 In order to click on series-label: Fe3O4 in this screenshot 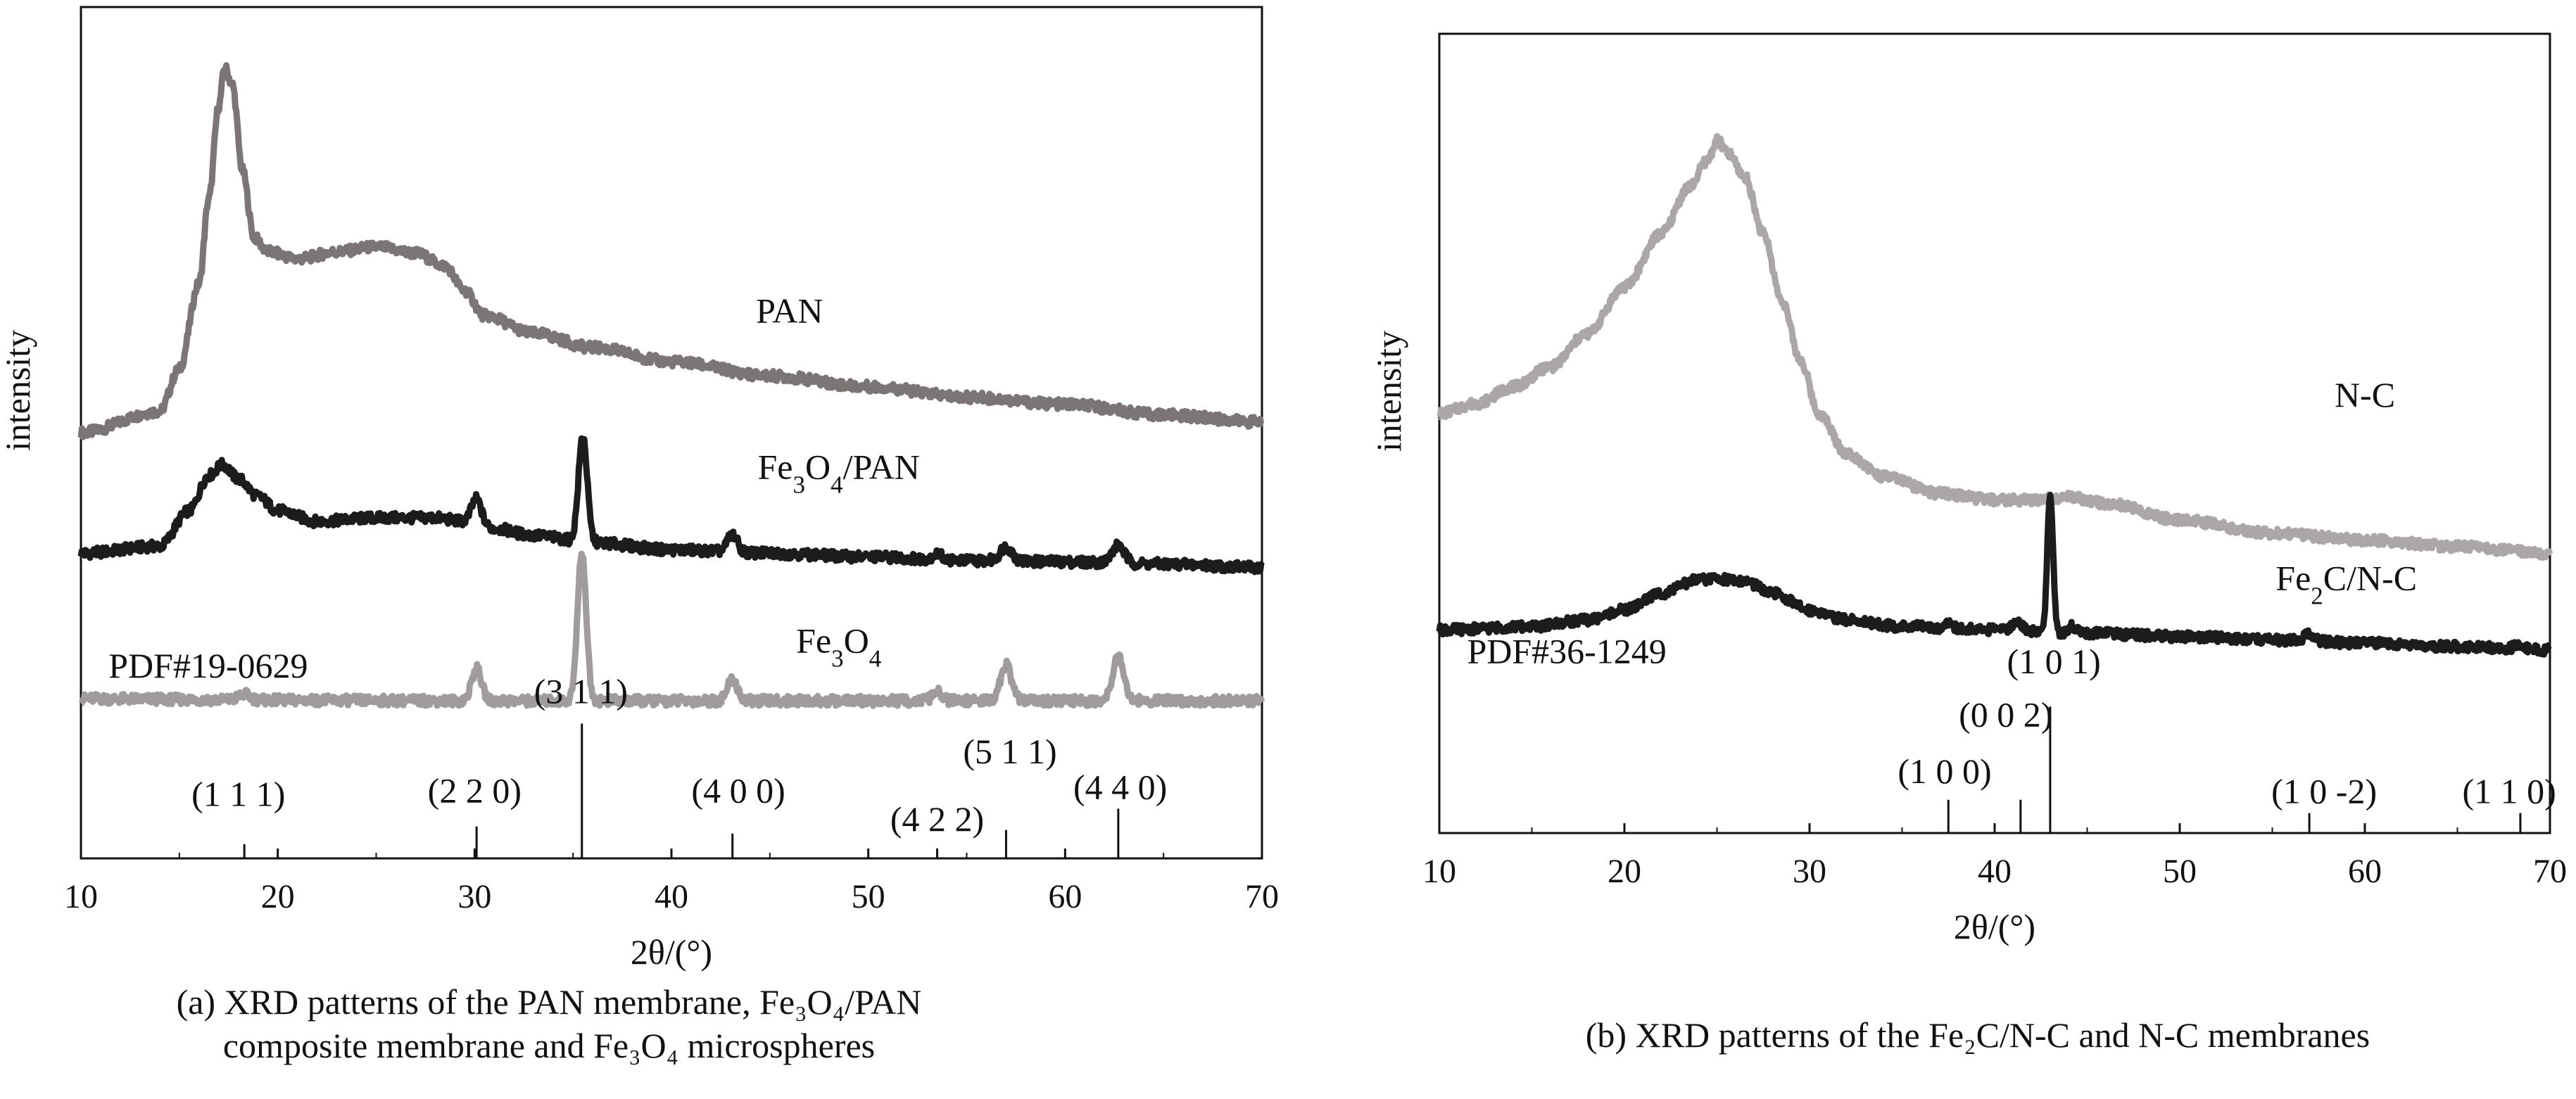, I will do `click(838, 647)`.